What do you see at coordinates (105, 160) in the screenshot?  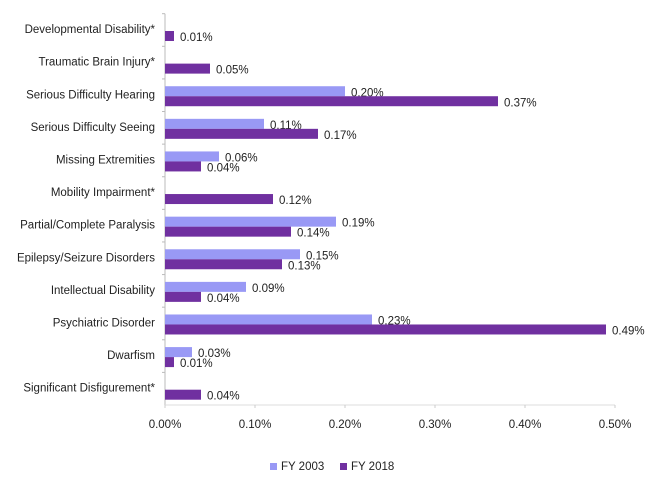 I see `y-tick-label: Missing Extremities` at bounding box center [105, 160].